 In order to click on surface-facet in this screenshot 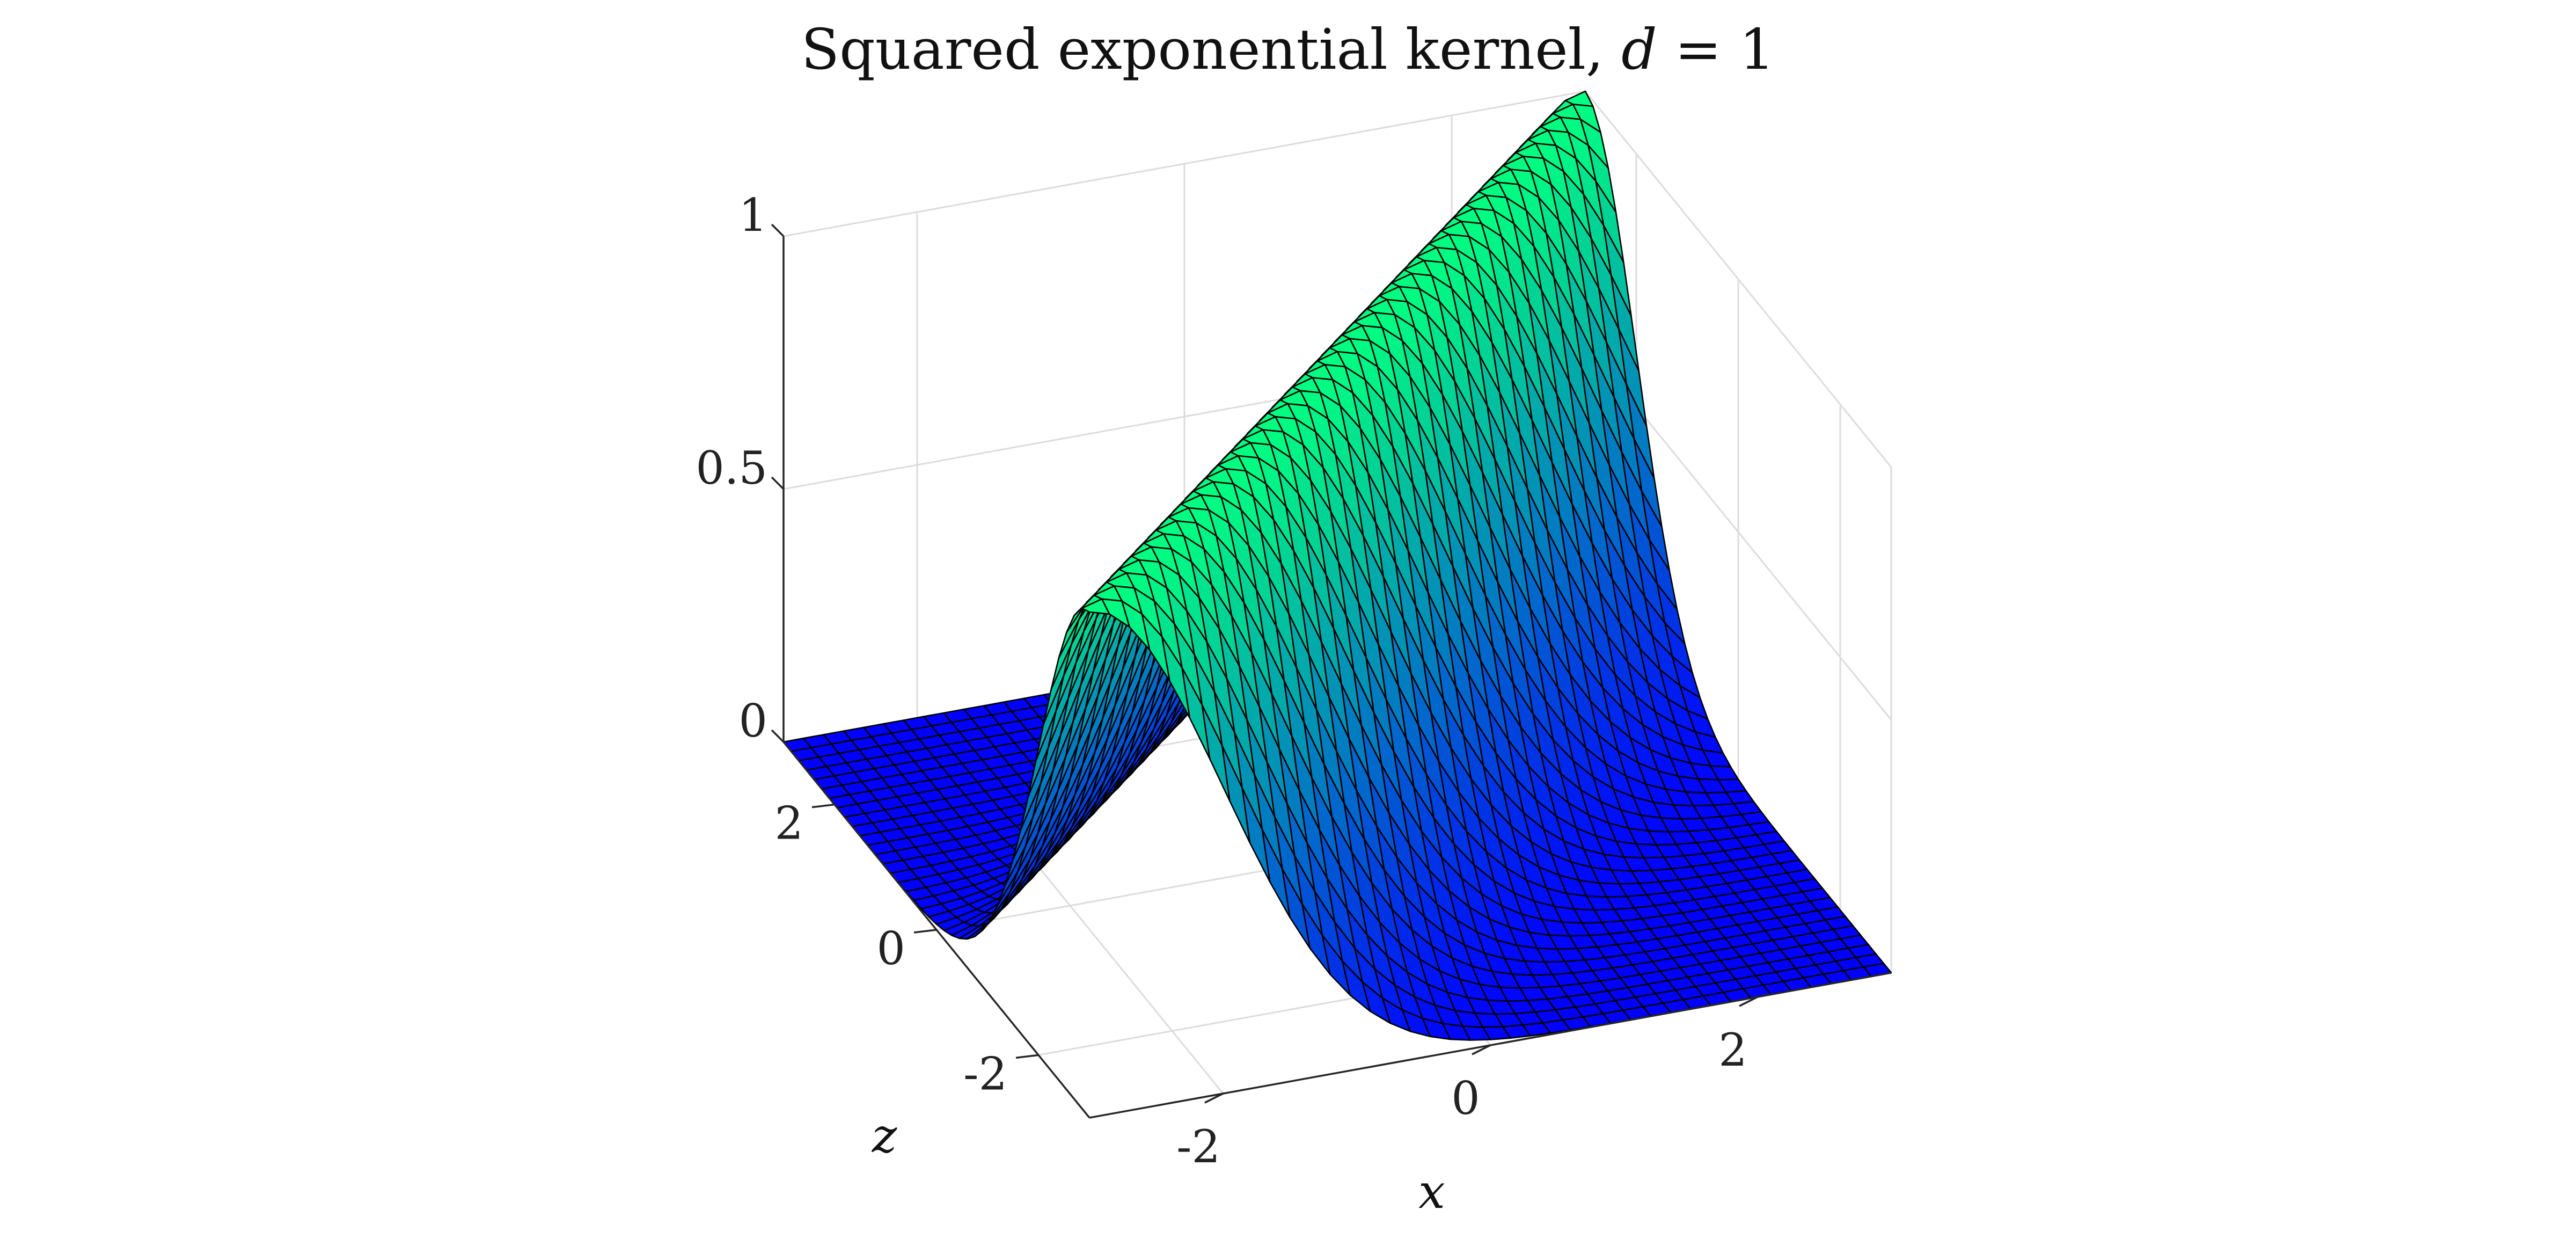, I will do `click(1095, 606)`.